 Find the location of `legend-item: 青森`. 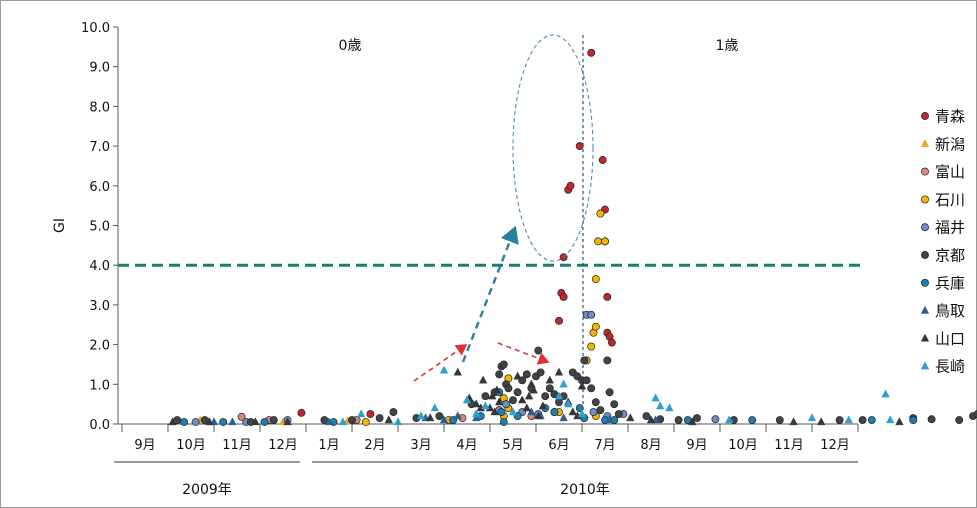

legend-item: 青森 is located at coordinates (943, 117).